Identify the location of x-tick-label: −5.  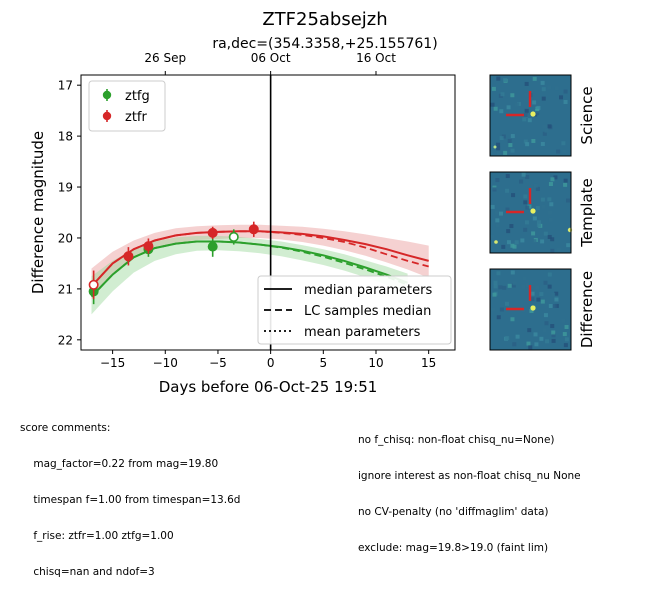
(218, 363).